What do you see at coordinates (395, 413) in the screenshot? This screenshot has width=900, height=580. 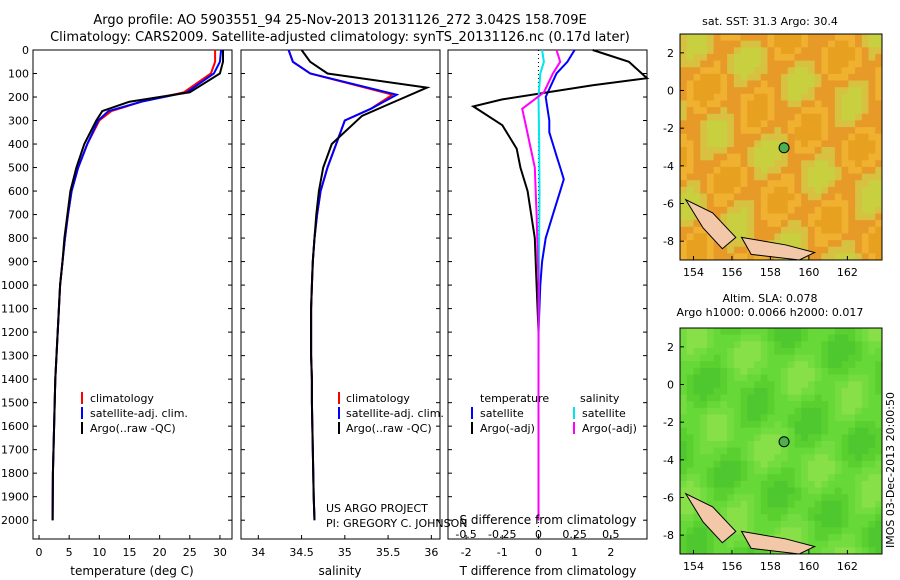 I see `legend-label-satellite: satellite-adj. clim.` at bounding box center [395, 413].